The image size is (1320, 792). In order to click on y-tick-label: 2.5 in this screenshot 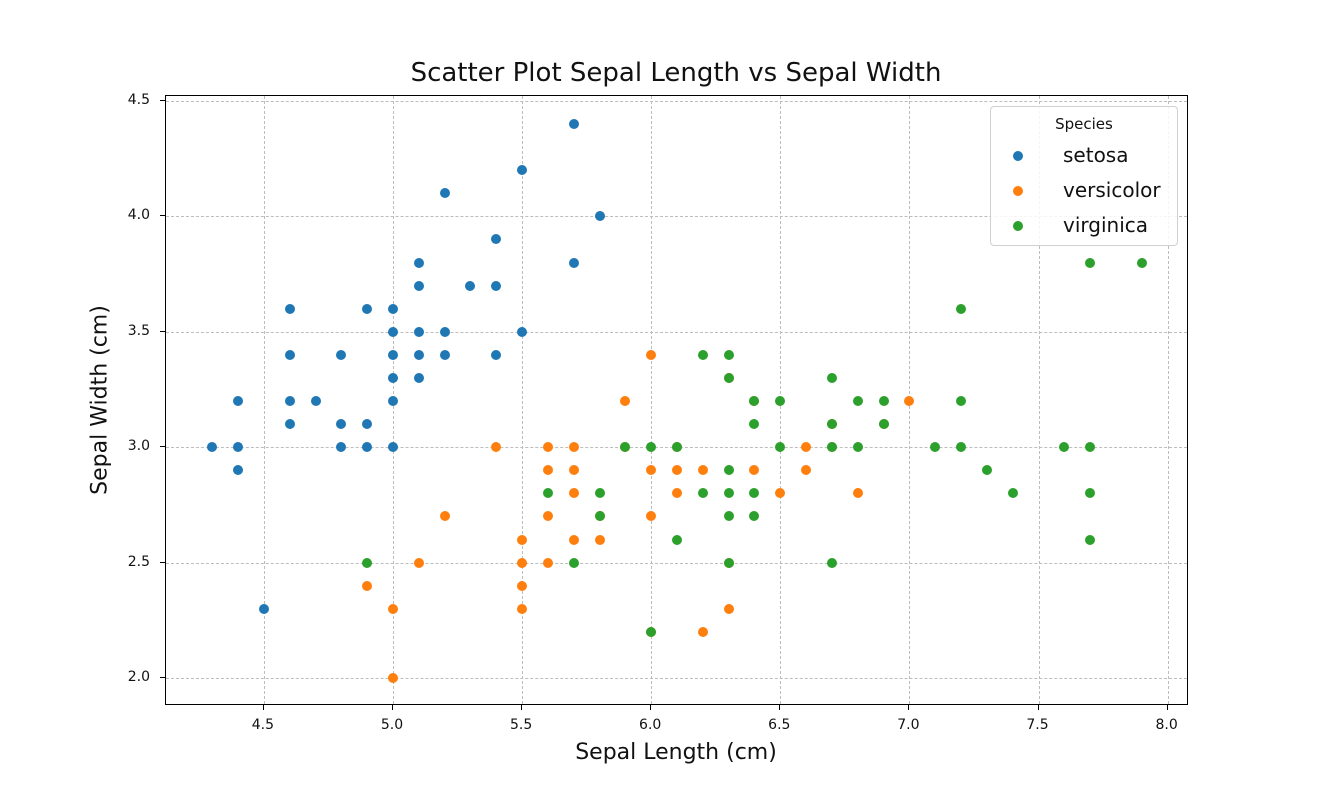, I will do `click(138, 561)`.